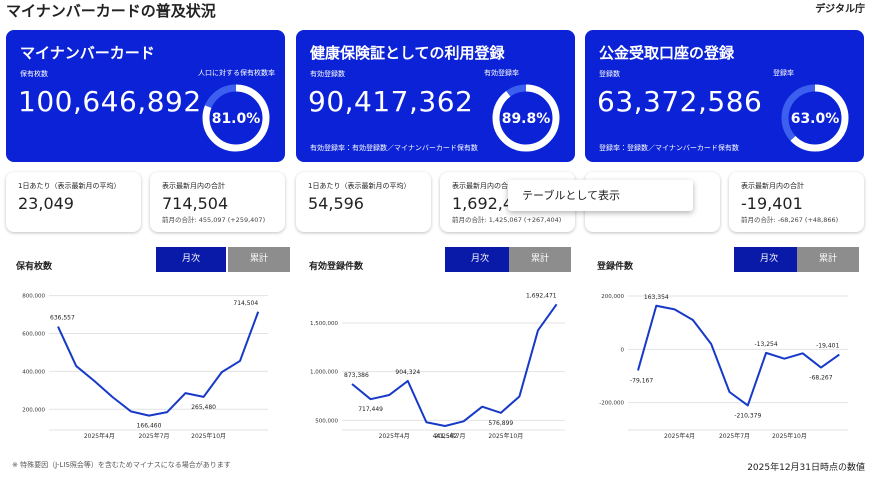  What do you see at coordinates (541, 295) in the screenshot?
I see `value-label: 1,692,471` at bounding box center [541, 295].